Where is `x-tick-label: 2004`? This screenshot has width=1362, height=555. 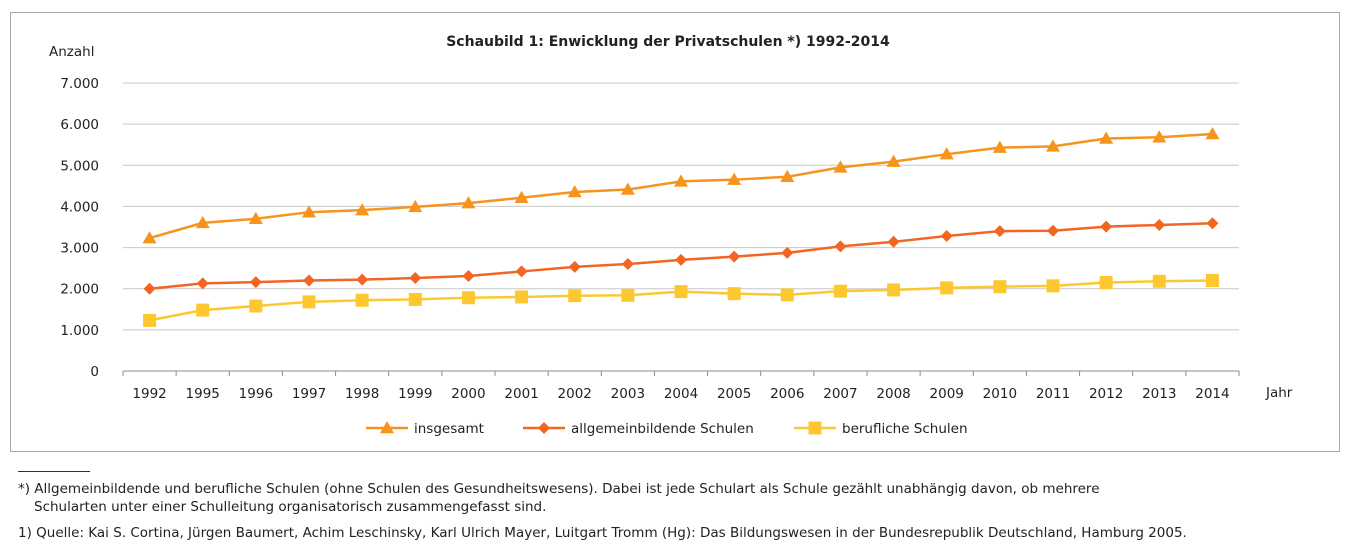 x-tick-label: 2004 is located at coordinates (681, 394).